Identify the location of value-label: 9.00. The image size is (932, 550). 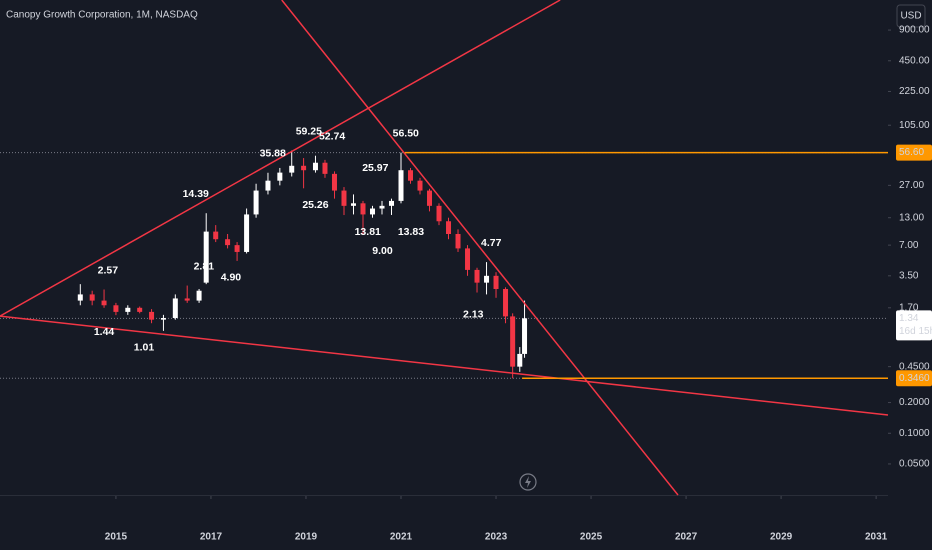
(382, 251).